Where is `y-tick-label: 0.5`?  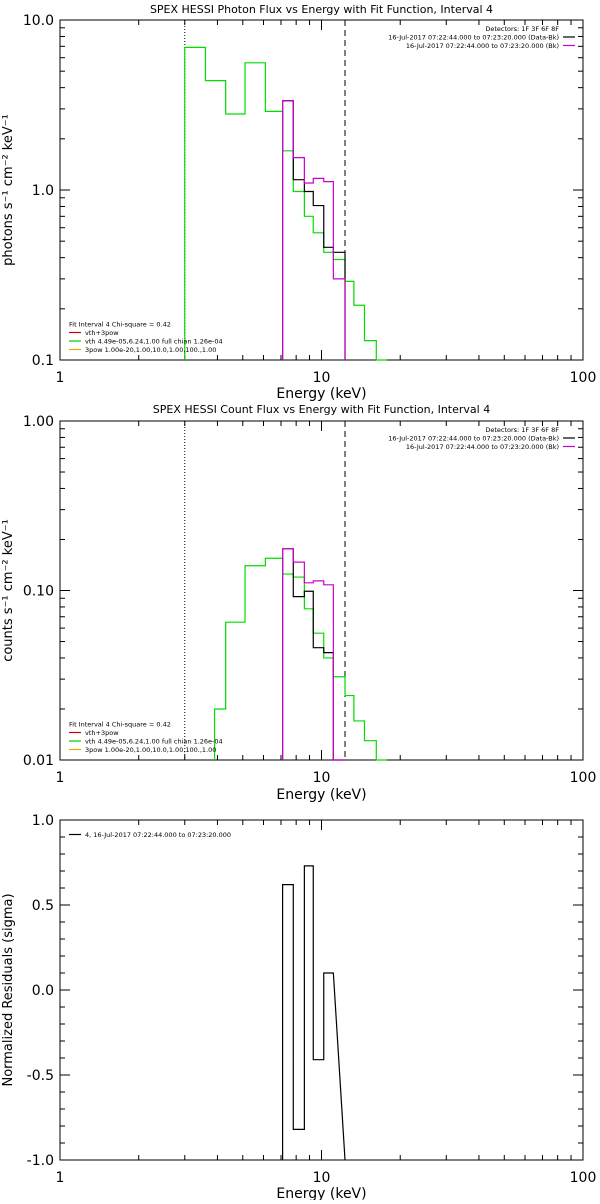 y-tick-label: 0.5 is located at coordinates (43, 906).